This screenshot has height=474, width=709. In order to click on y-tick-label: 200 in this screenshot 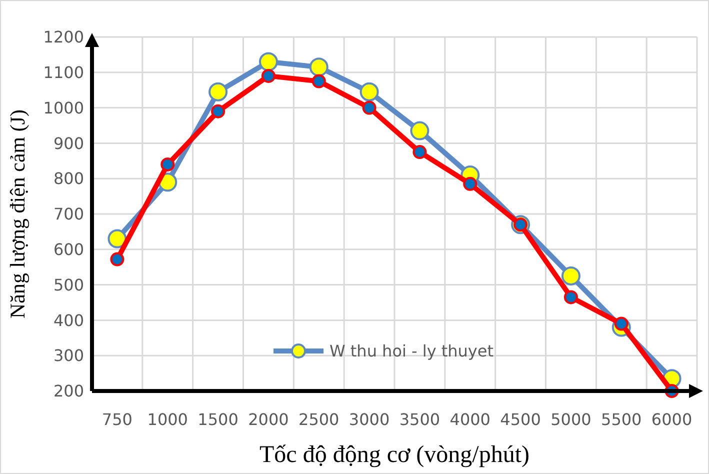, I will do `click(68, 391)`.